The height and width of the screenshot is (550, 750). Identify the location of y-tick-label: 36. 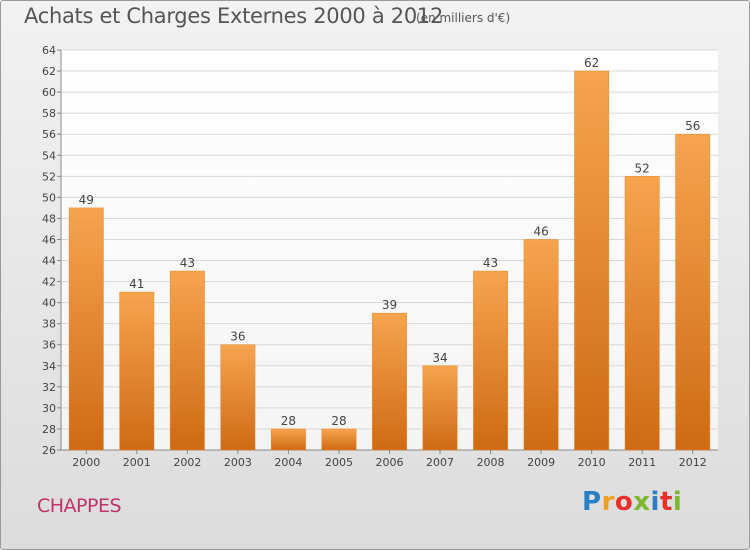
(49, 345).